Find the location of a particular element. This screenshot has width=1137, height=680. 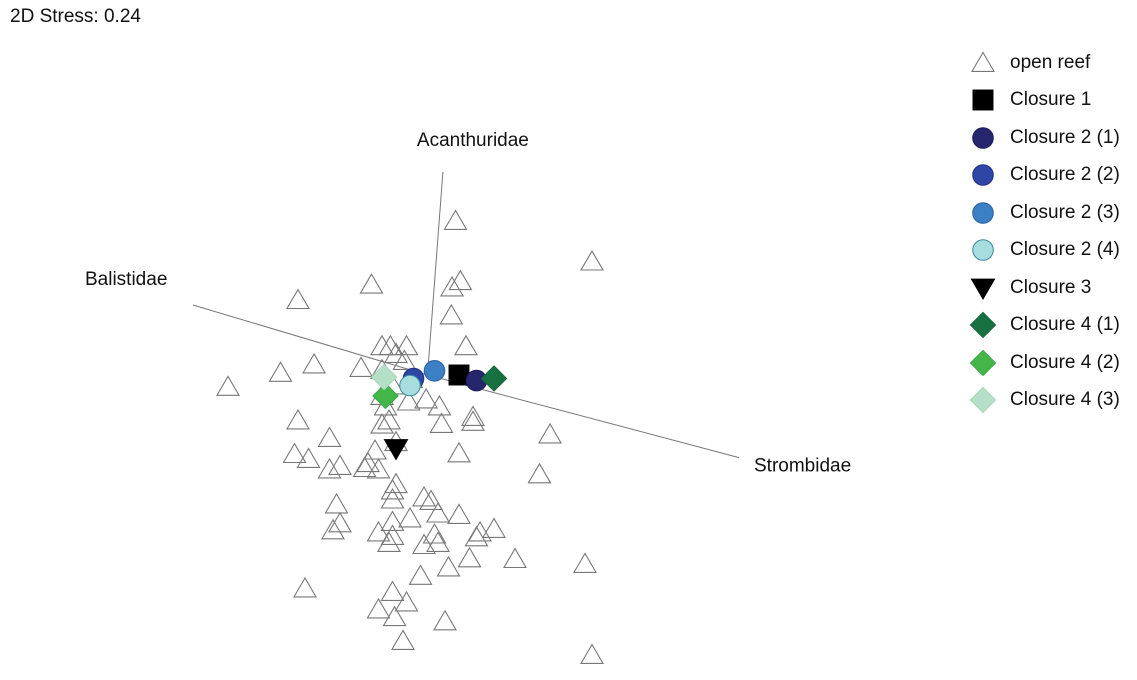

legend-item-closure-4-1: Closure 4 (1) is located at coordinates (1044, 326).